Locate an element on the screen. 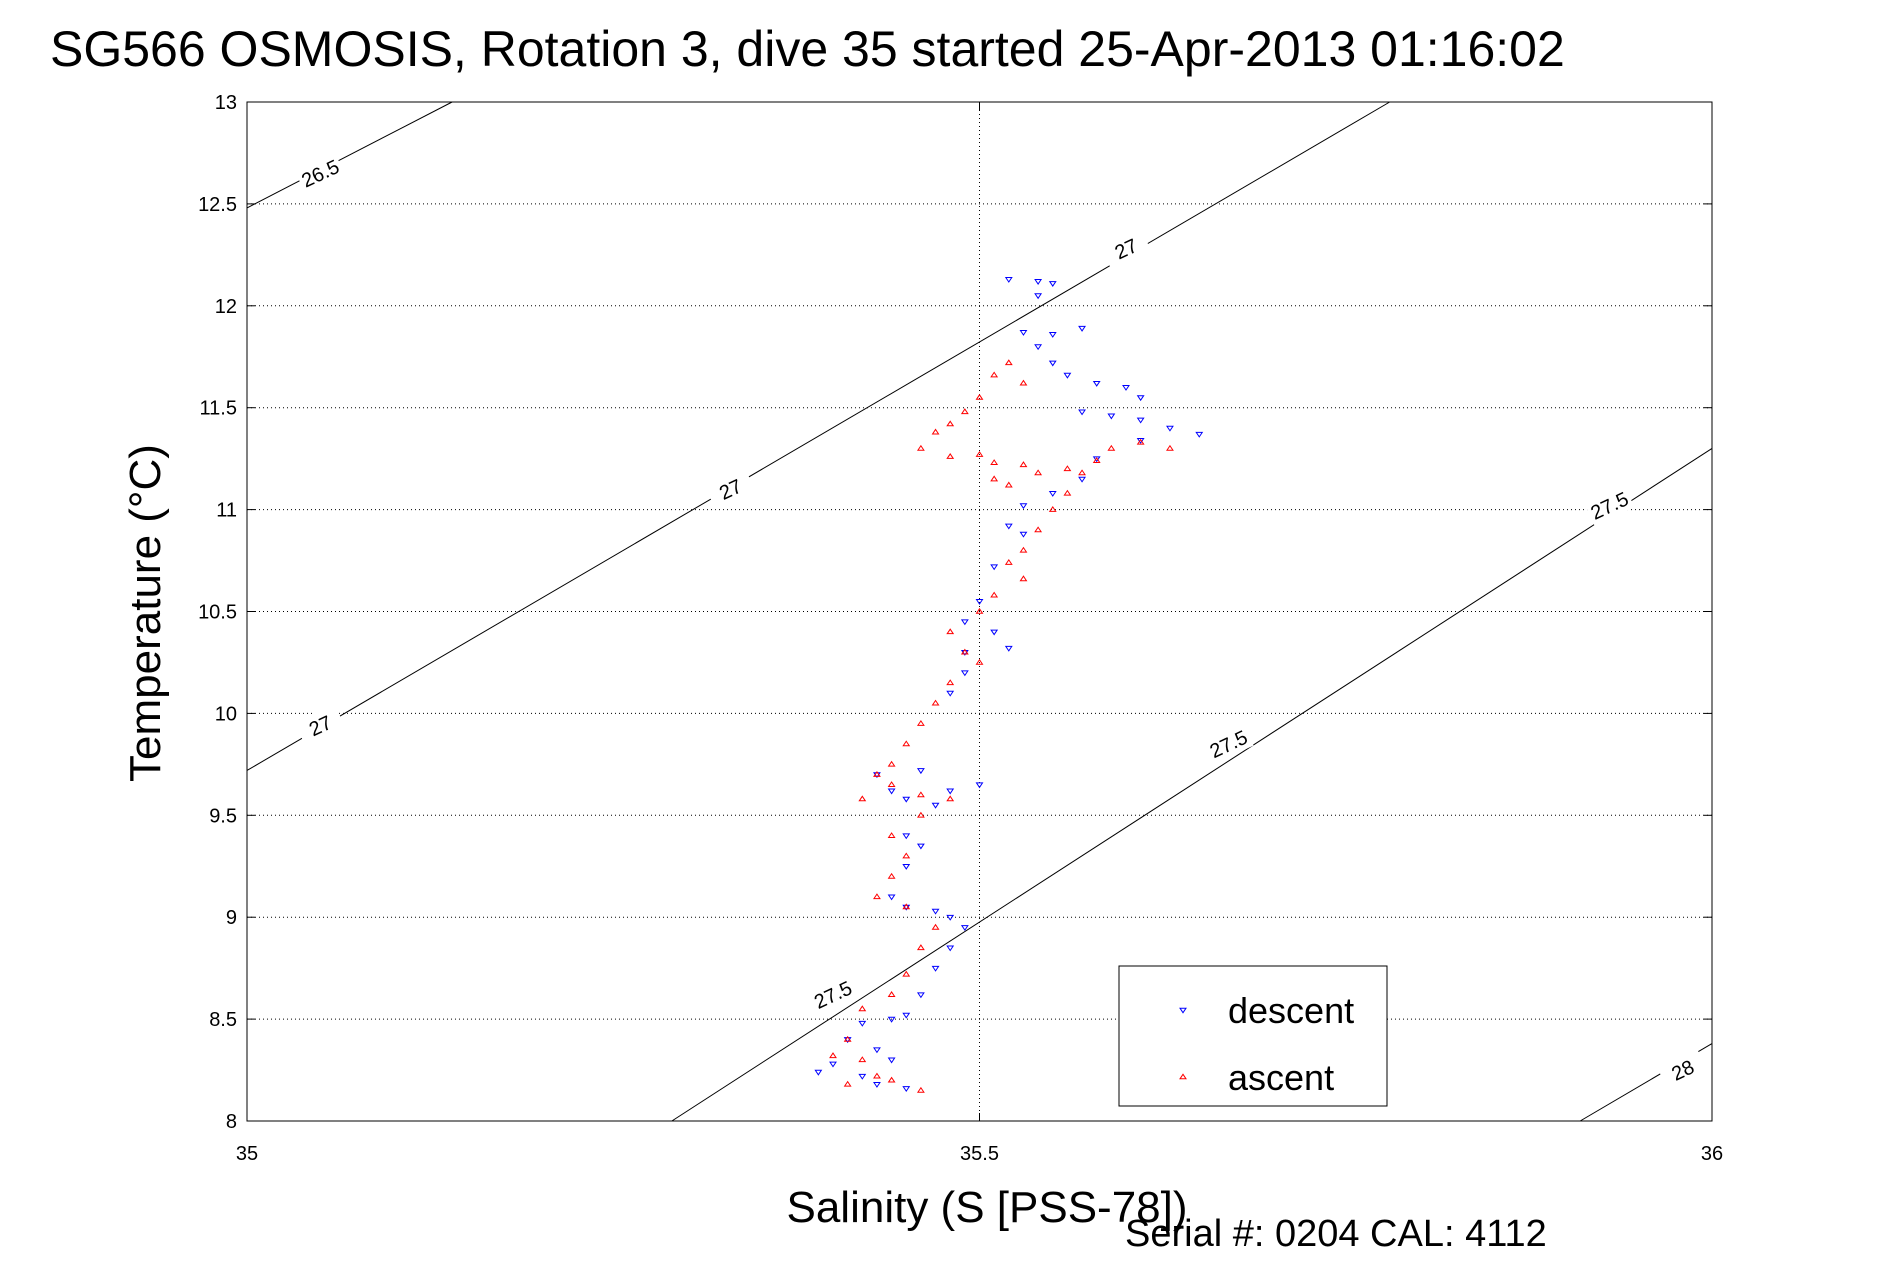 The width and height of the screenshot is (1891, 1262). legend-label-ascent: ascent is located at coordinates (1281, 1077).